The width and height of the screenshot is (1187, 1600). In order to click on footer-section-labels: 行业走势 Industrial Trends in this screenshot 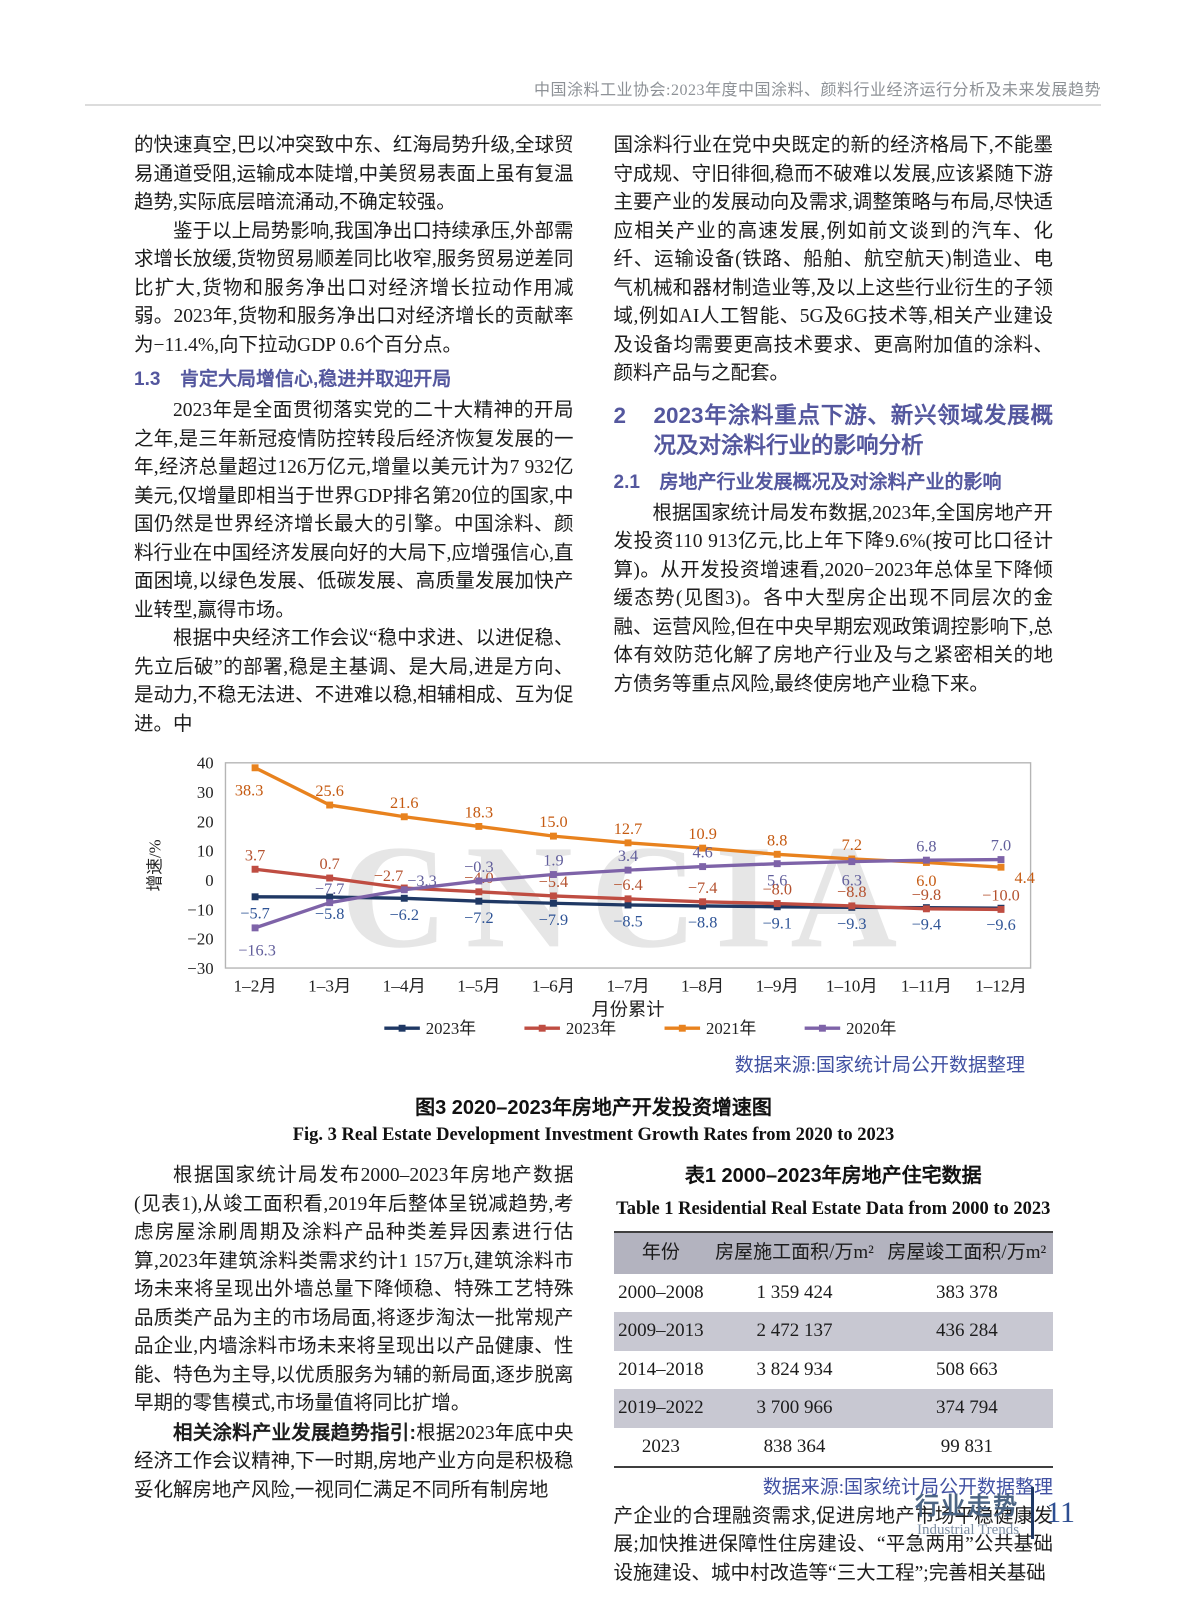, I will do `click(967, 1512)`.